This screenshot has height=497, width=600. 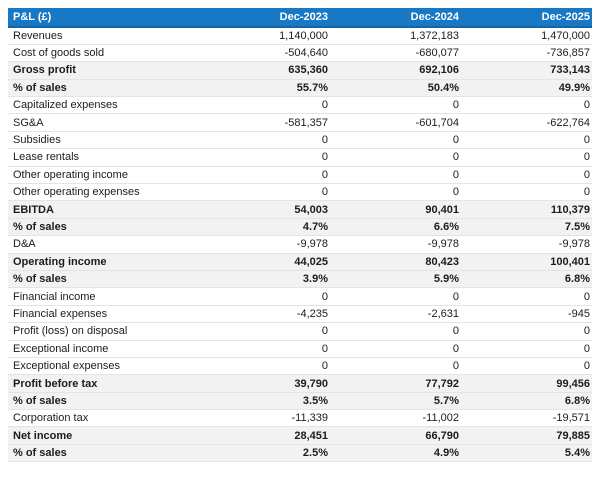 What do you see at coordinates (395, 36) in the screenshot?
I see `value-cell-dec-2024: 1,372,183` at bounding box center [395, 36].